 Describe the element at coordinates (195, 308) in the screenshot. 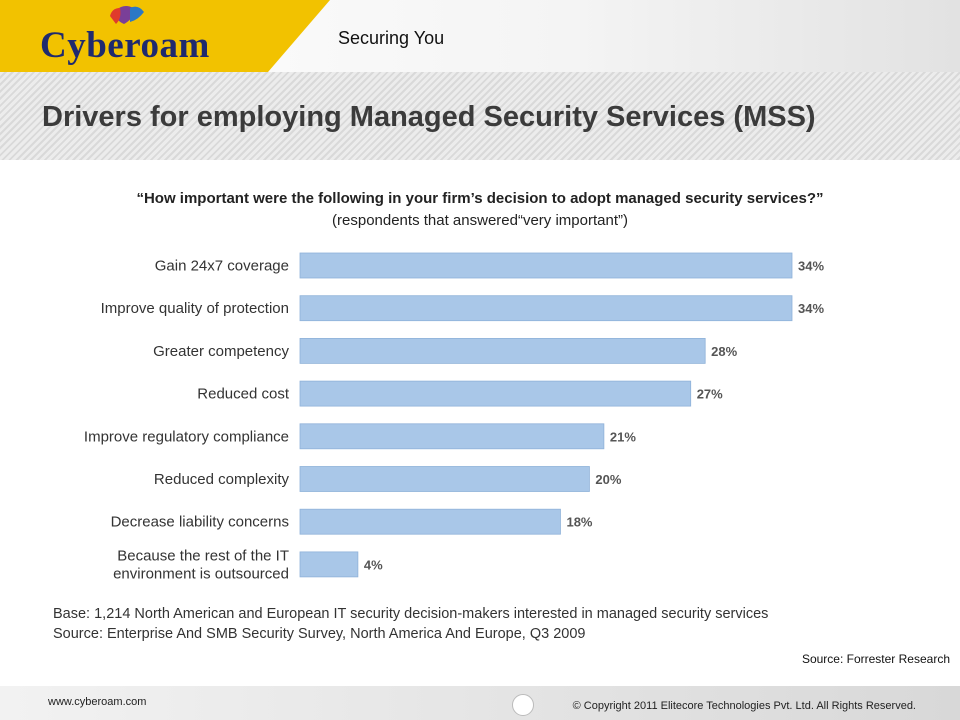

I see `category-label-1: Improve quality of protection` at that location.